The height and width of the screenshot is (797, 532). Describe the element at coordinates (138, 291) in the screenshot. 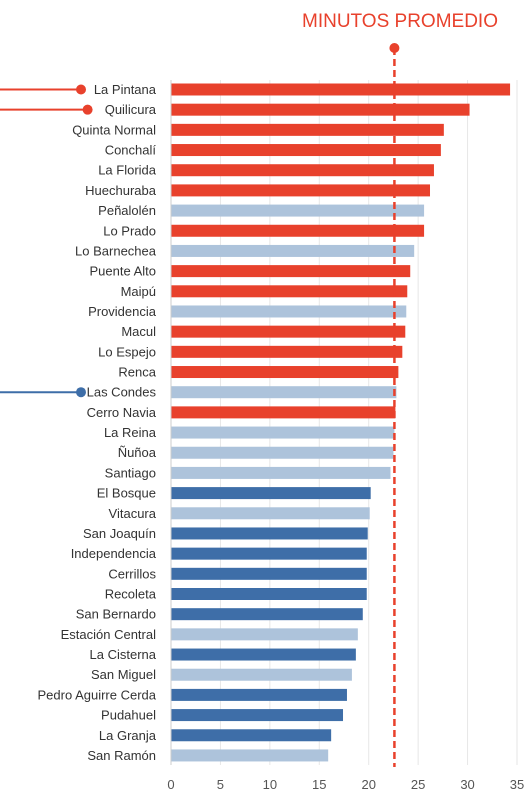

I see `category-label: Maipú` at that location.